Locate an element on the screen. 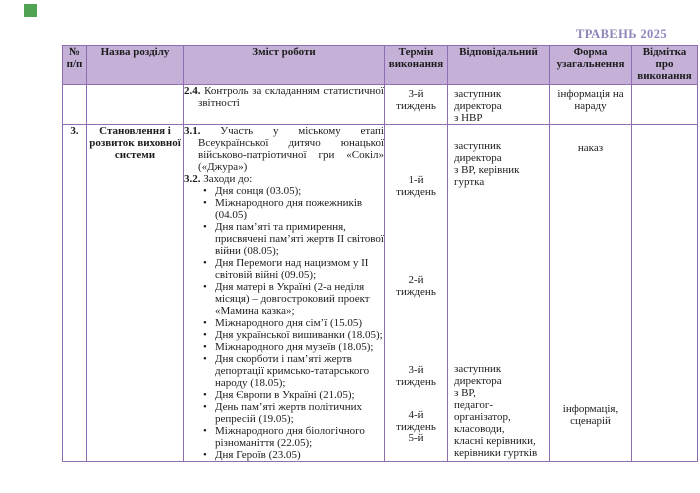 Image resolution: width=700 pixels, height=493 pixels. item-number: 3.2. is located at coordinates (192, 179).